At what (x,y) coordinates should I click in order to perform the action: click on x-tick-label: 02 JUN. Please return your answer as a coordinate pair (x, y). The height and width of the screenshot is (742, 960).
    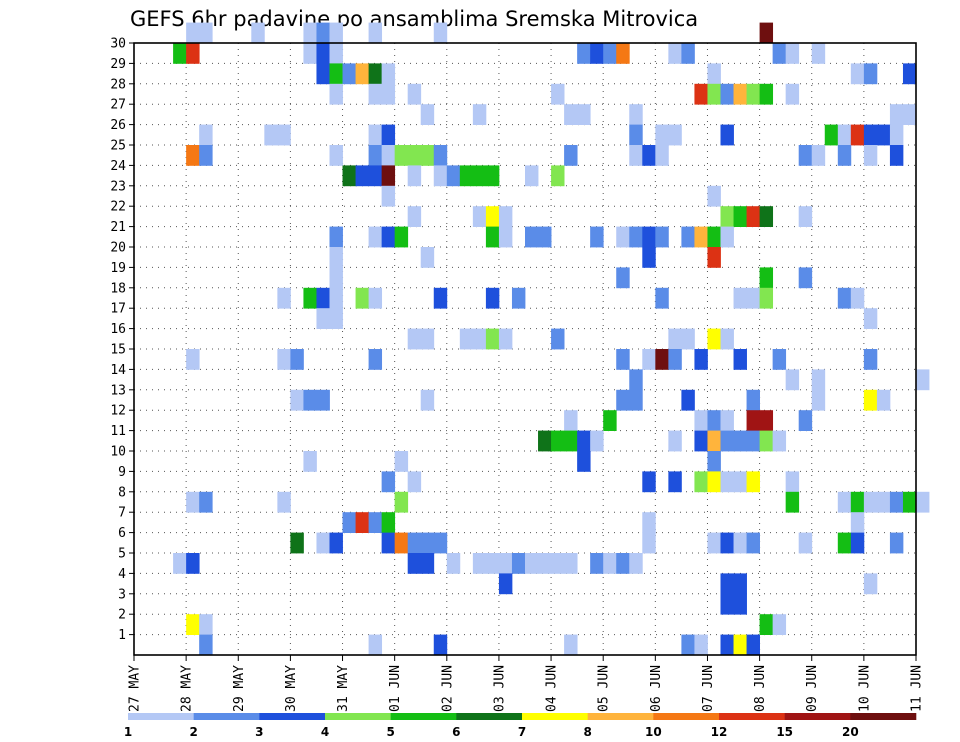
    Looking at the image, I should click on (447, 688).